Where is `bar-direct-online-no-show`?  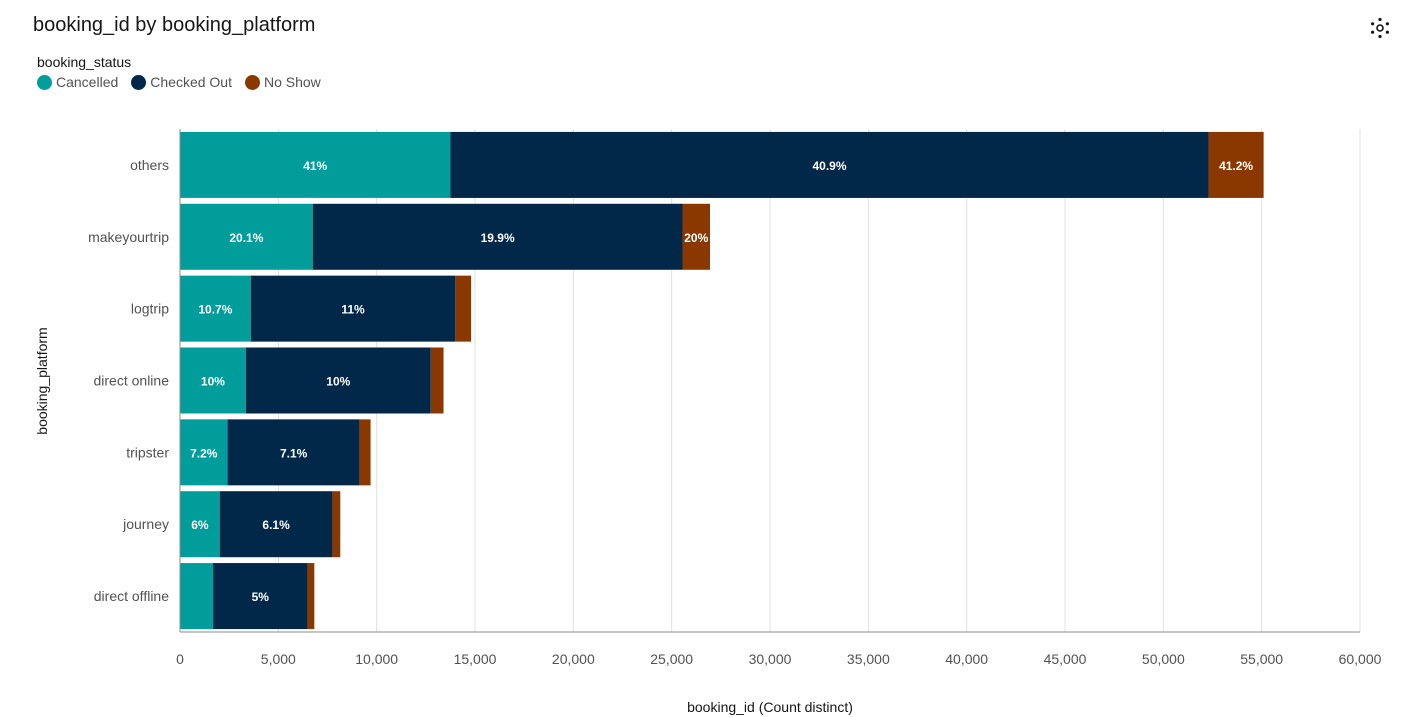
bar-direct-online-no-show is located at coordinates (437, 380).